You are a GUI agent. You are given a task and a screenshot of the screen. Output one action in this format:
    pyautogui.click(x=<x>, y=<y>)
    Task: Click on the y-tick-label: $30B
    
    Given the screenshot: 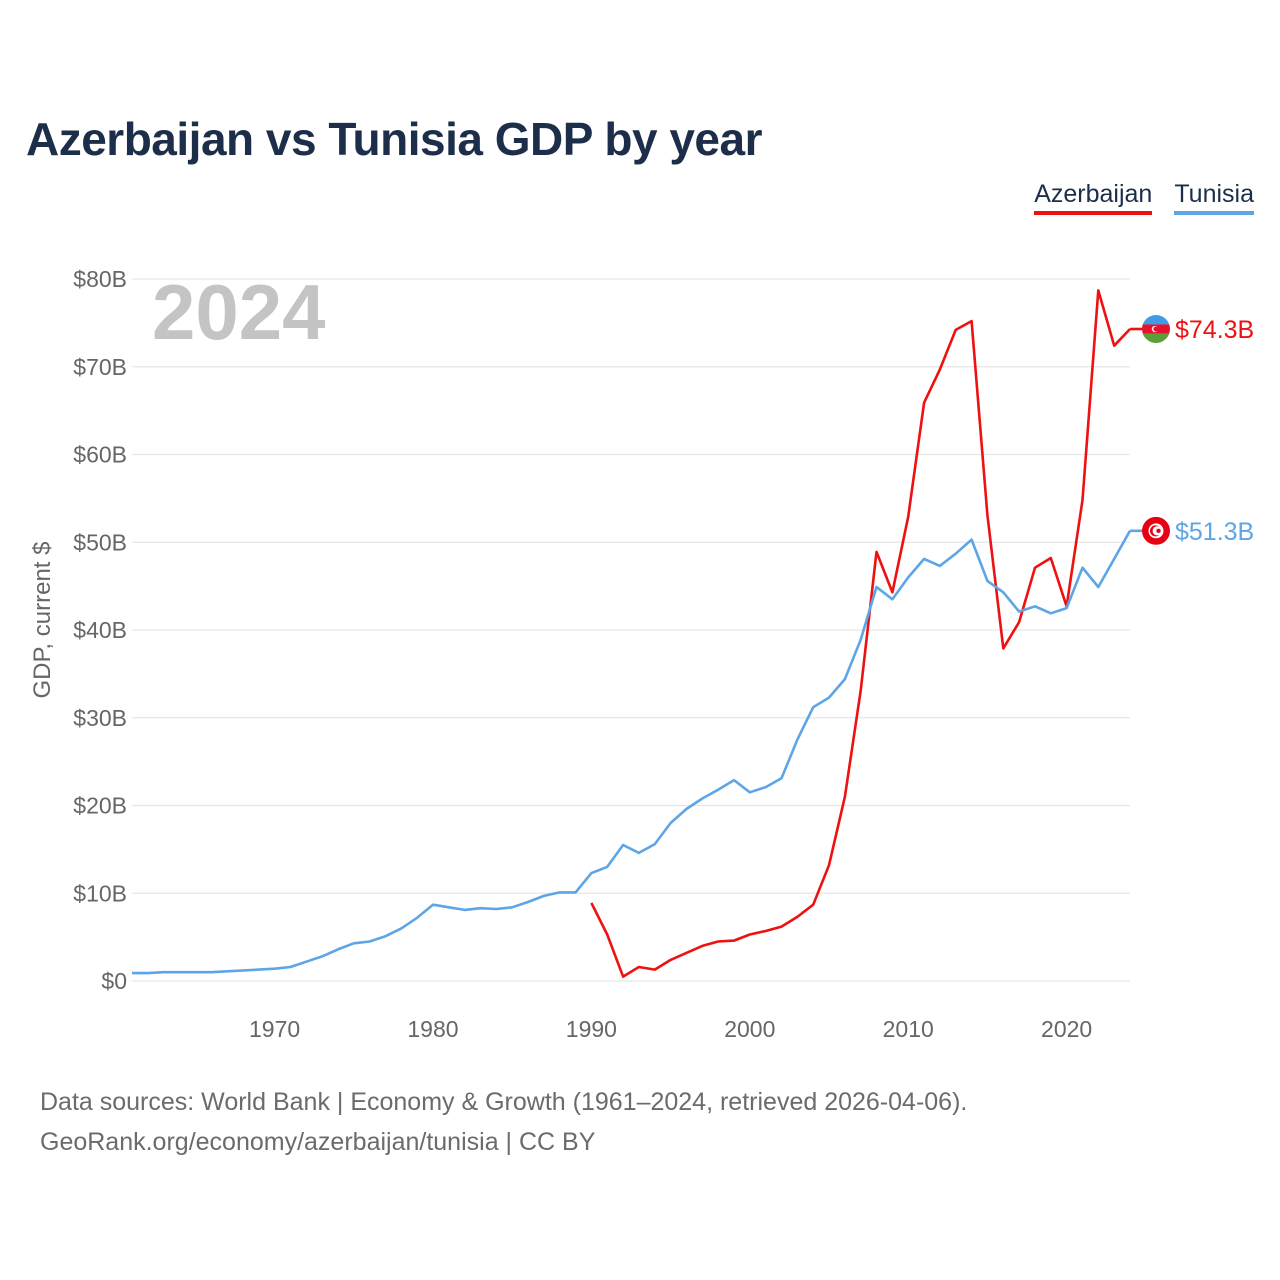 What is the action you would take?
    pyautogui.click(x=100, y=718)
    